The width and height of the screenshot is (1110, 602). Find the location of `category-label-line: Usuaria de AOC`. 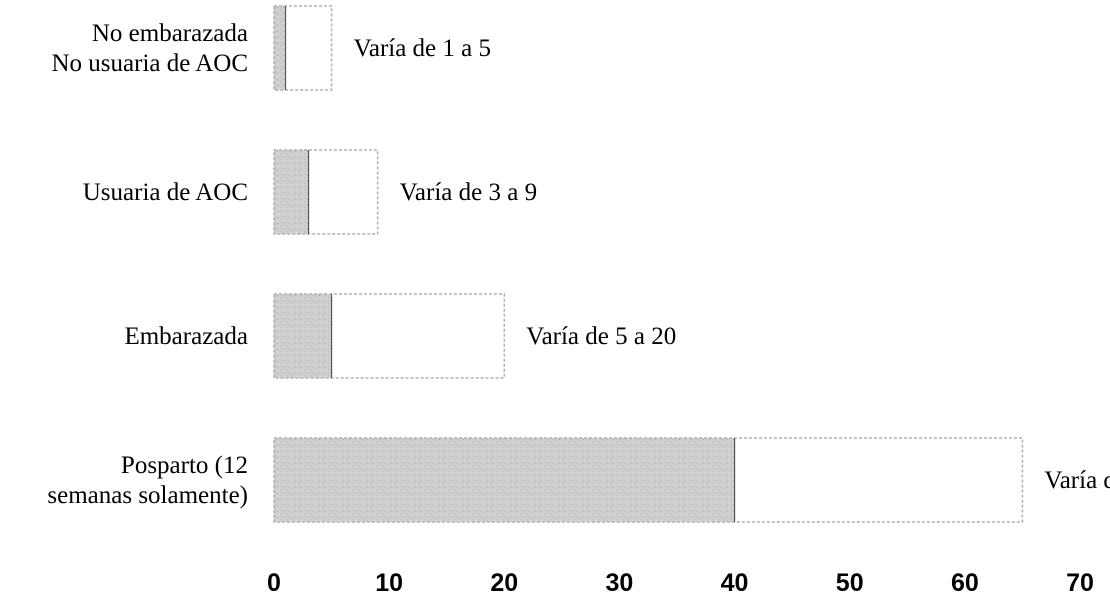

category-label-line: Usuaria de AOC is located at coordinates (165, 192).